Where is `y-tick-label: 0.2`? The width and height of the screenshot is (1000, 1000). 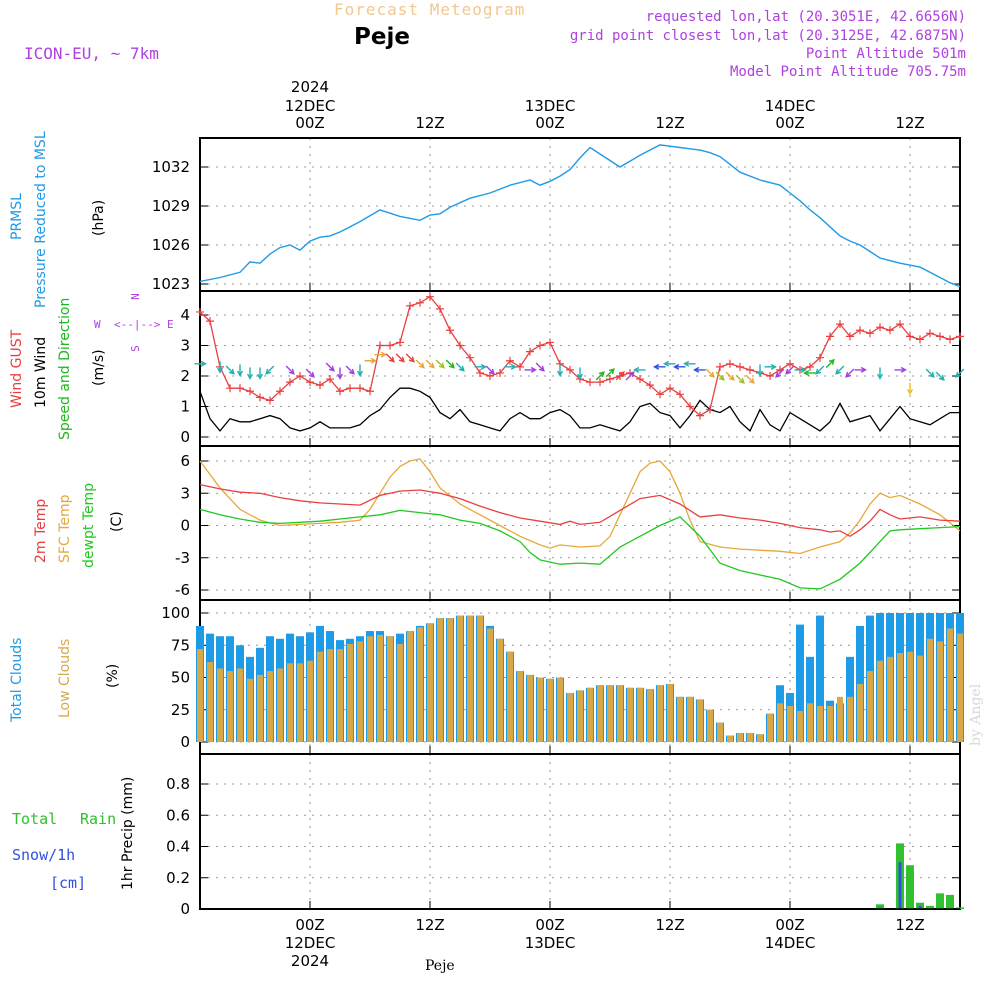 y-tick-label: 0.2 is located at coordinates (178, 878).